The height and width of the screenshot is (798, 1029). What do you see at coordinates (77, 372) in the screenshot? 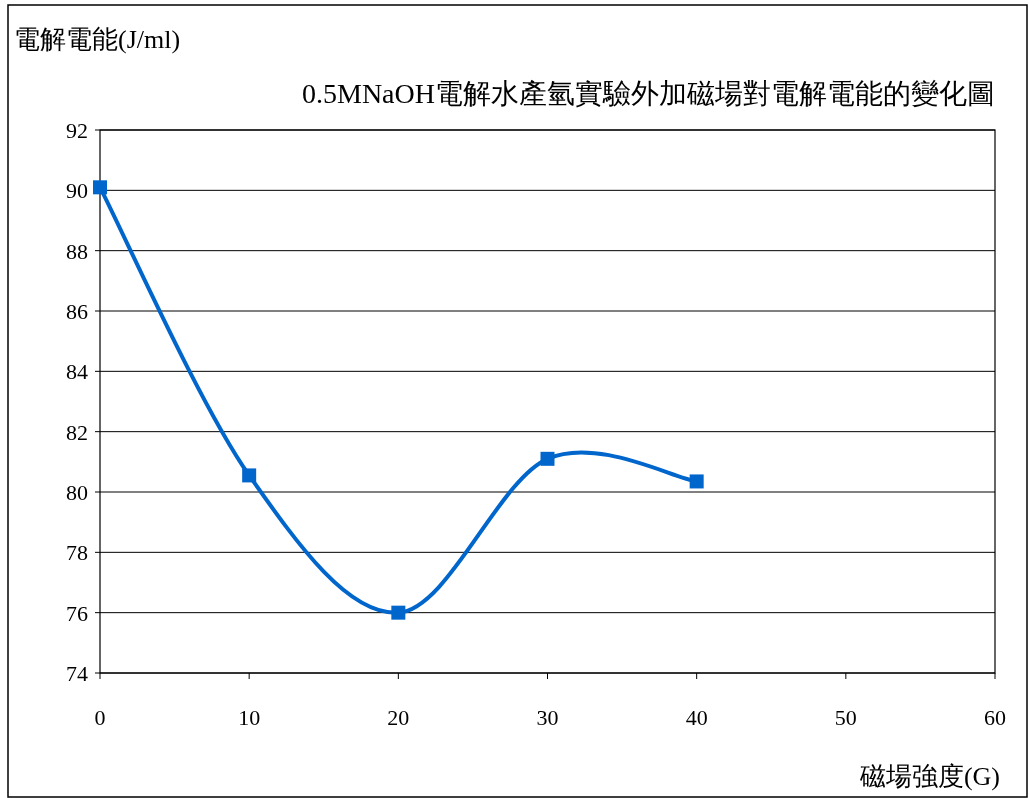
I see `ytick: 84` at bounding box center [77, 372].